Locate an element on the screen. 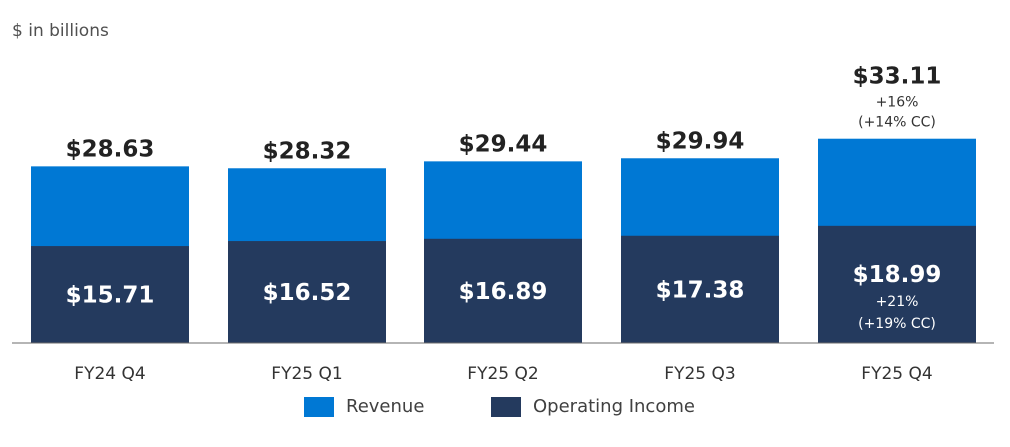 This screenshot has height=447, width=1010. revenue-value-label: $28.32 is located at coordinates (307, 151).